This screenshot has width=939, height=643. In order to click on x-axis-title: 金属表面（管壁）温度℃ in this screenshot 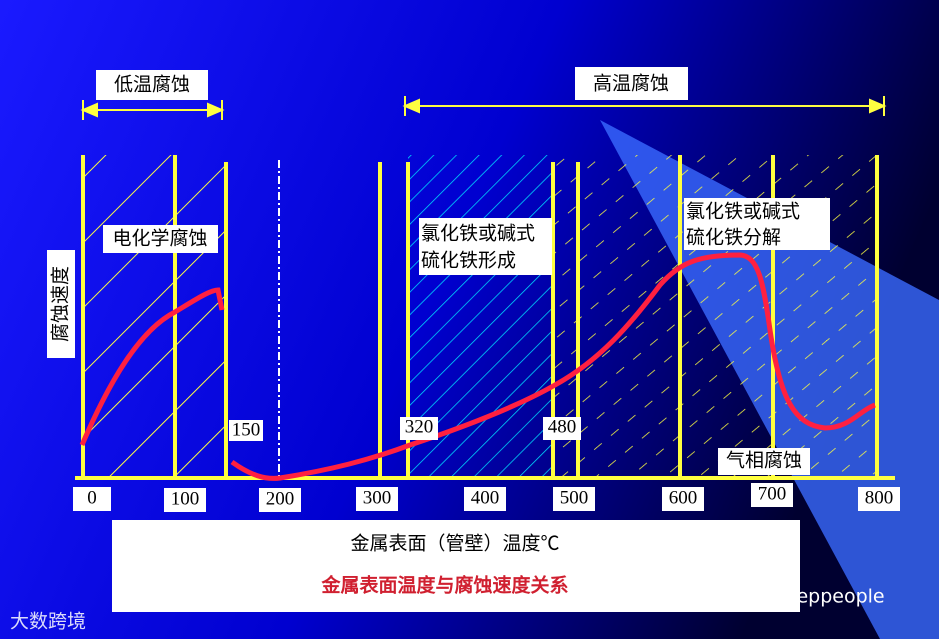, I will do `click(454, 543)`.